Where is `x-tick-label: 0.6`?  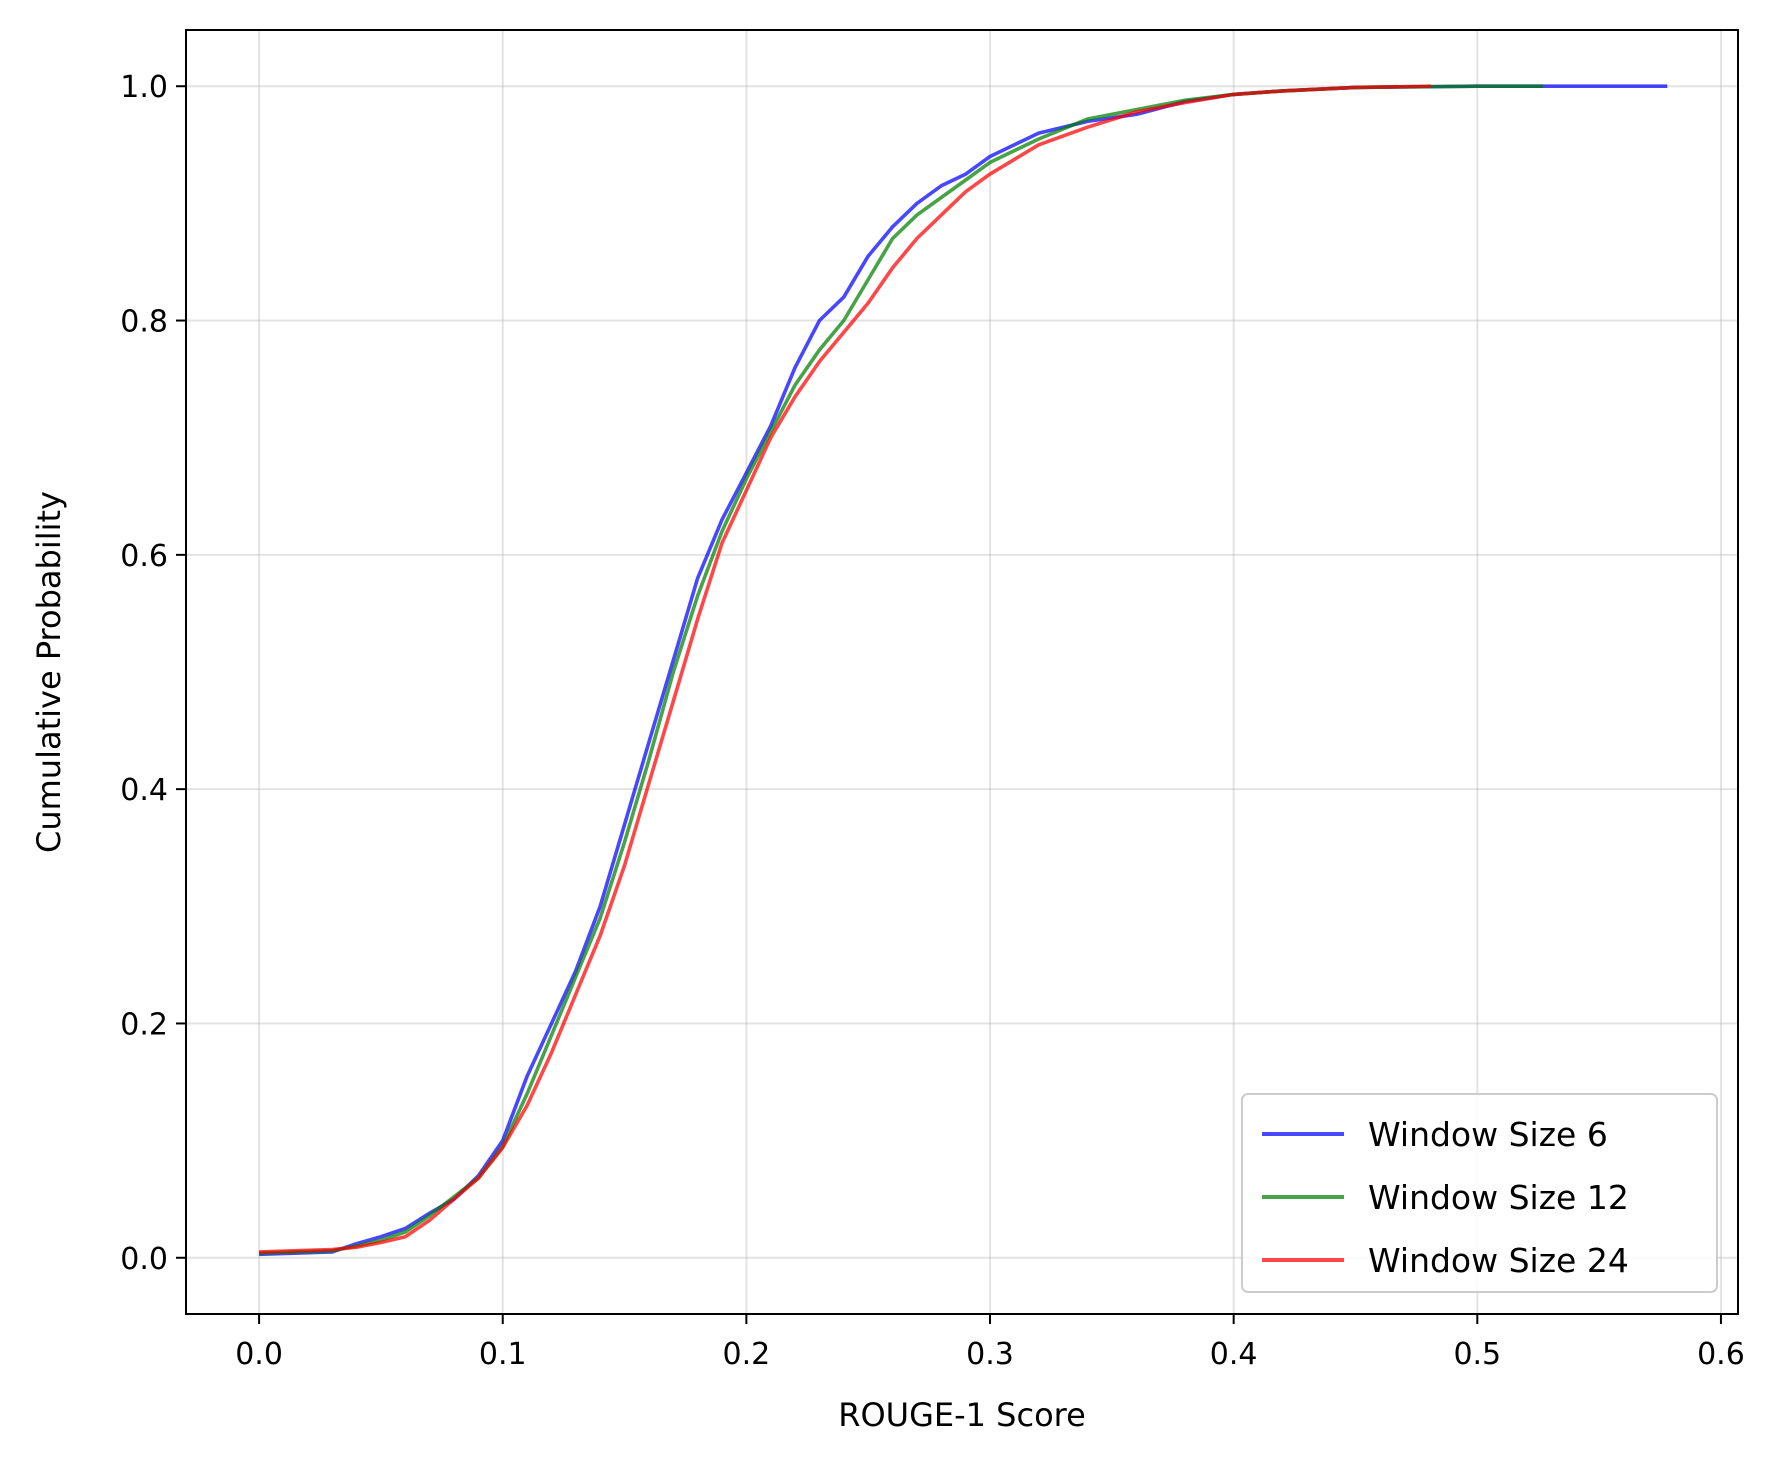 x-tick-label: 0.6 is located at coordinates (1721, 1354).